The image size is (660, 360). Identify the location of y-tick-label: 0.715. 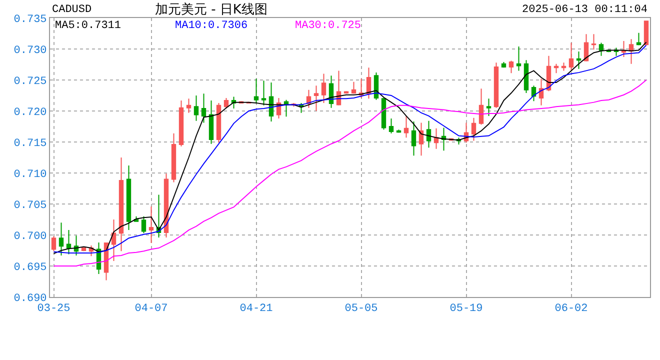
(30, 144).